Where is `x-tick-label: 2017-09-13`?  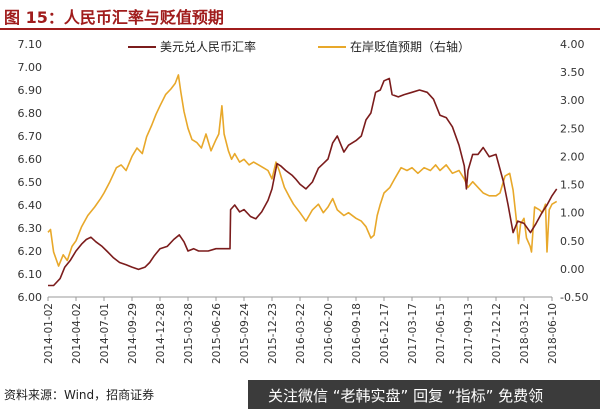 x-tick-label: 2017-09-13 is located at coordinates (469, 333).